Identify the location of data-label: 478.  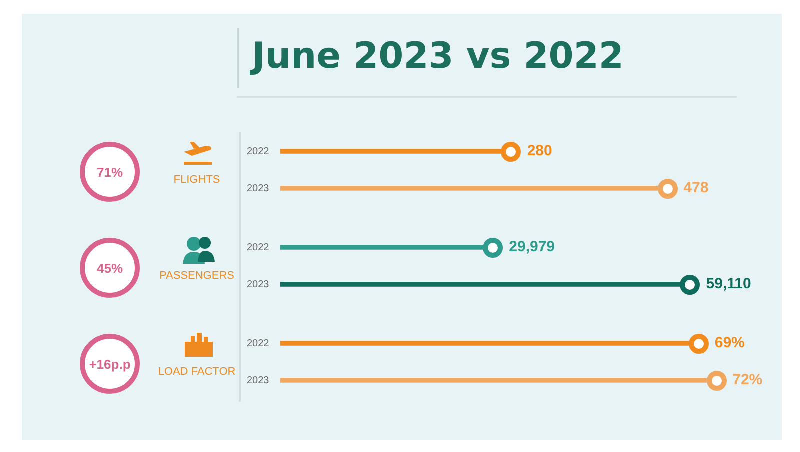
(696, 188).